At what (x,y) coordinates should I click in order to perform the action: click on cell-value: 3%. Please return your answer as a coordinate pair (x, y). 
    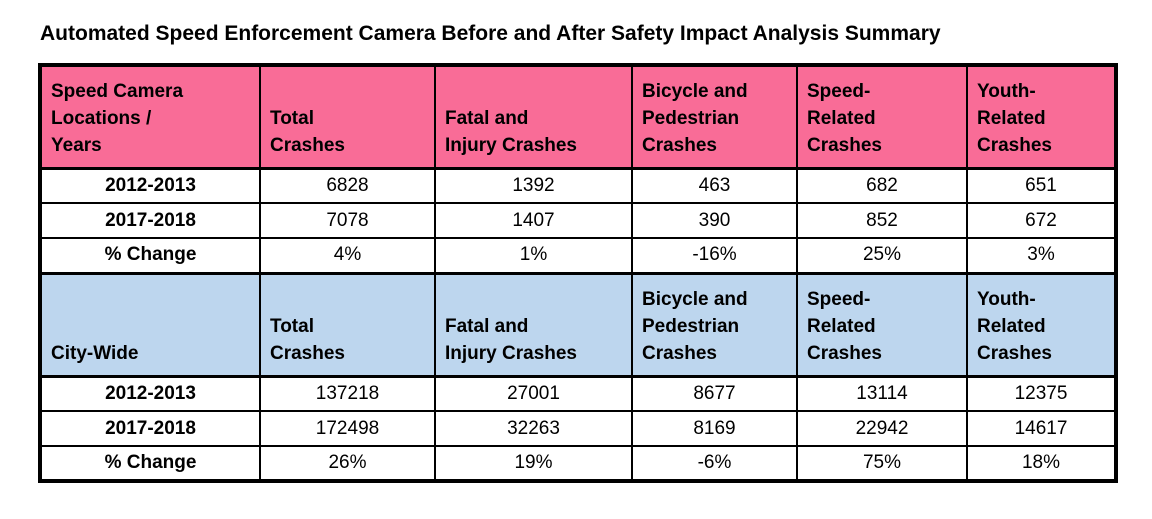
    Looking at the image, I should click on (1041, 255).